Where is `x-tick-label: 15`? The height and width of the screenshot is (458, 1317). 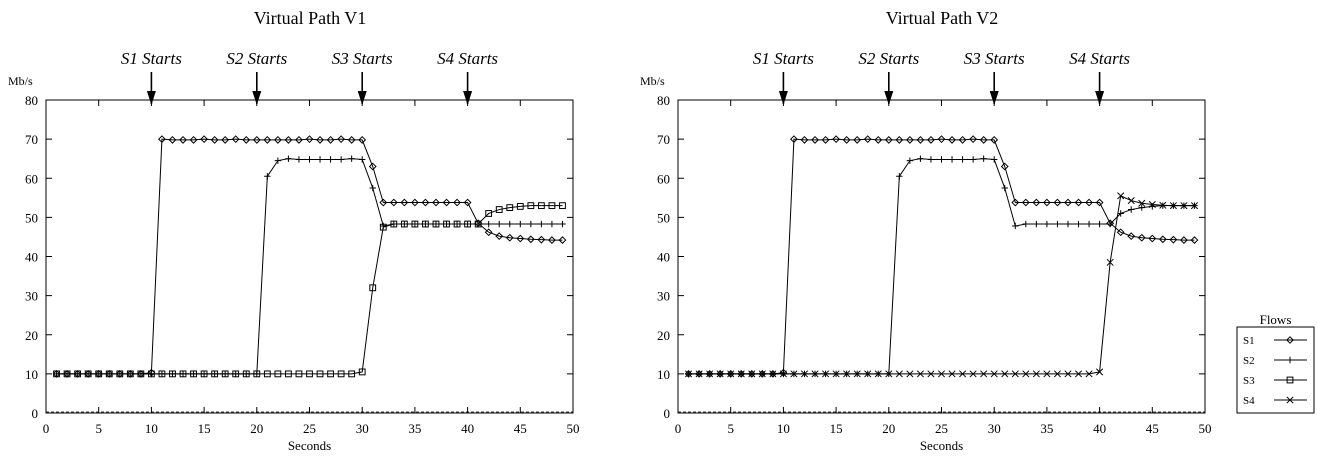
x-tick-label: 15 is located at coordinates (204, 428).